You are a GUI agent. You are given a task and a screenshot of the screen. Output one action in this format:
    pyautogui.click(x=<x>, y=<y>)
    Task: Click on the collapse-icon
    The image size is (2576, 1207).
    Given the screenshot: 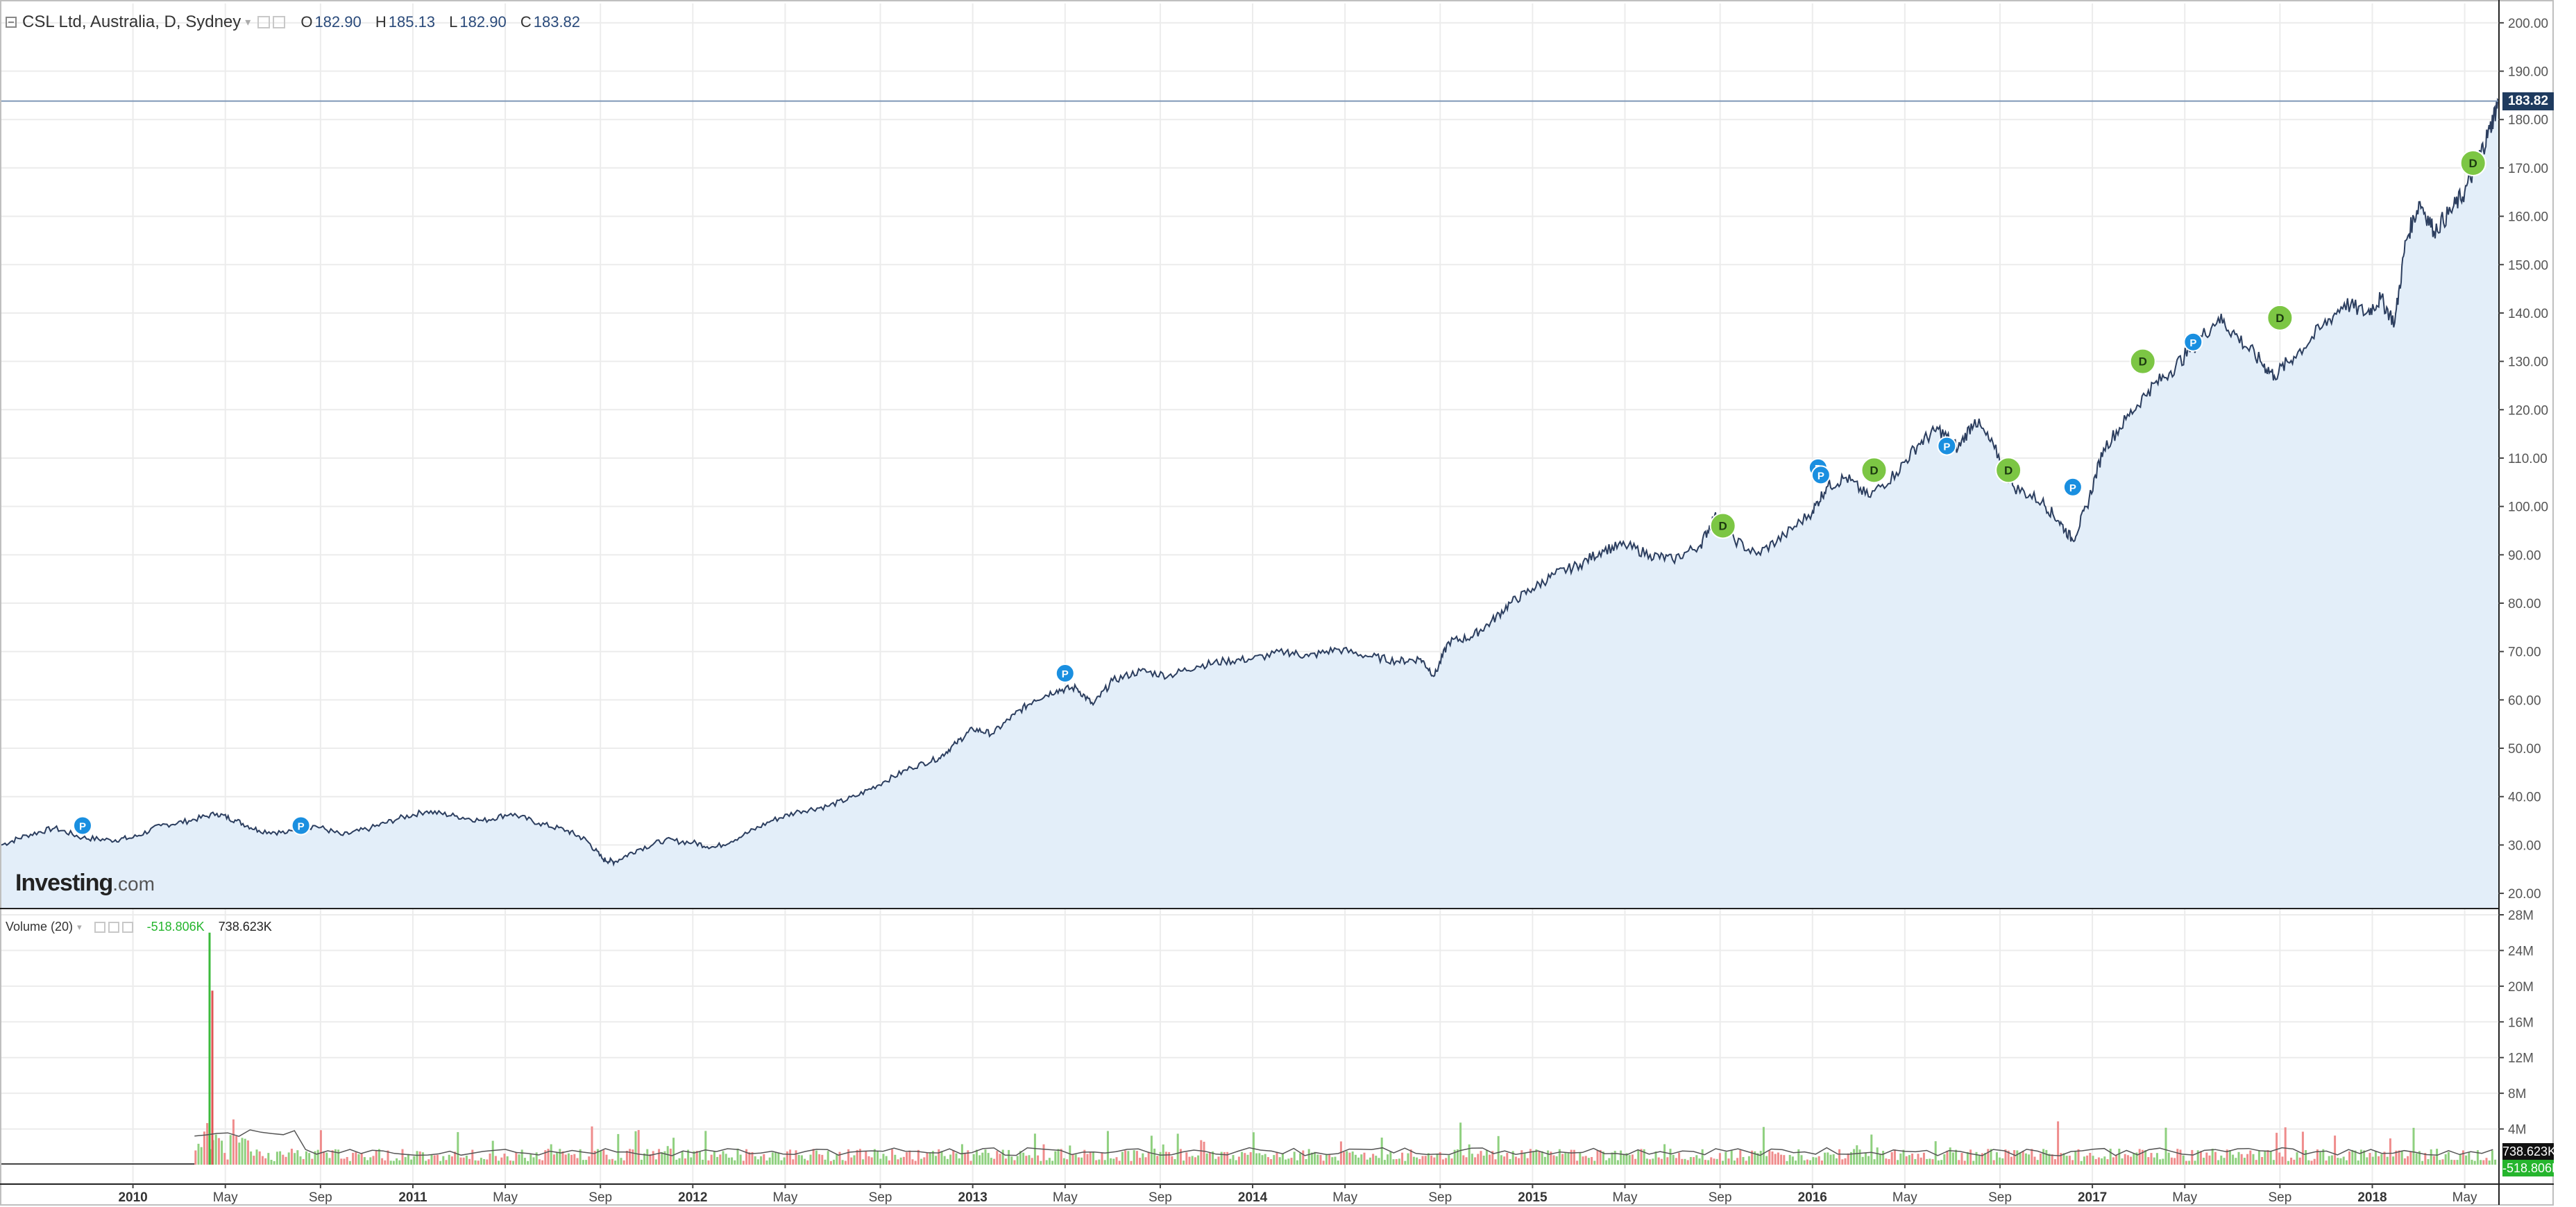 What is the action you would take?
    pyautogui.click(x=12, y=22)
    